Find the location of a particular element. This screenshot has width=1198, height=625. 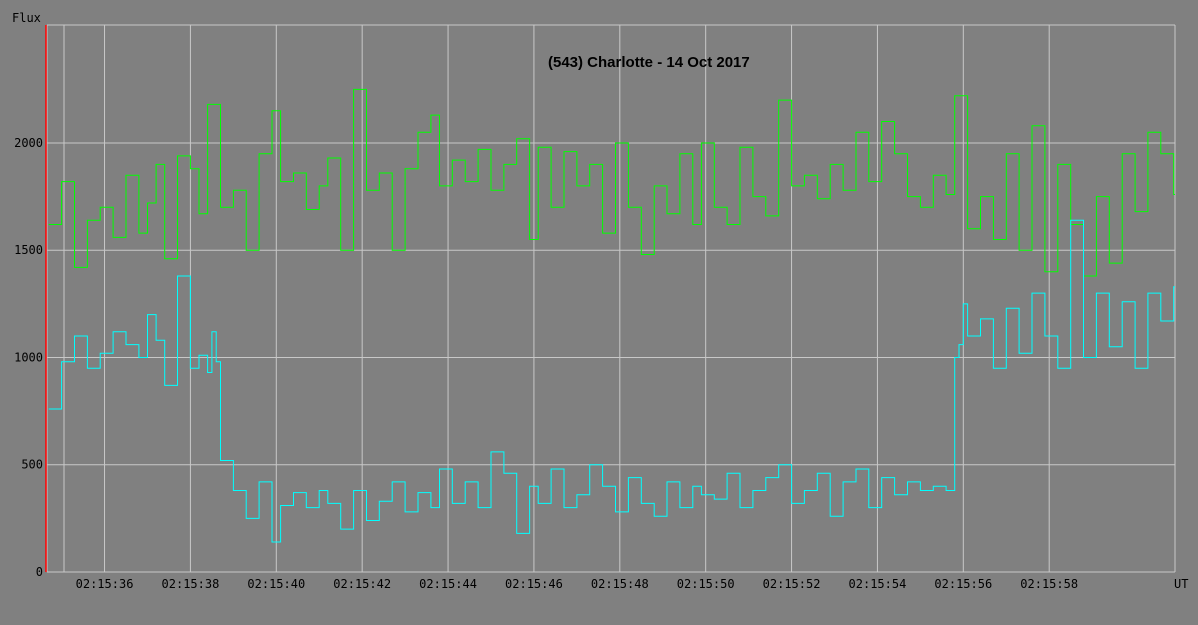

x-tick-label: 02:15:50 is located at coordinates (706, 584).